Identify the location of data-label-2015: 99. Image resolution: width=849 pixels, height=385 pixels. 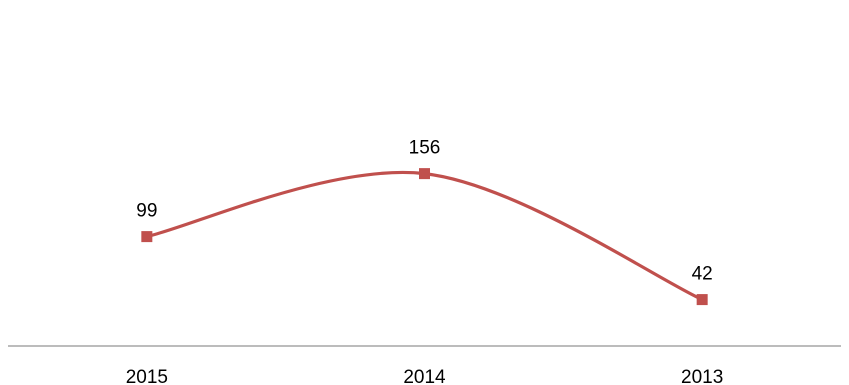
(146, 211).